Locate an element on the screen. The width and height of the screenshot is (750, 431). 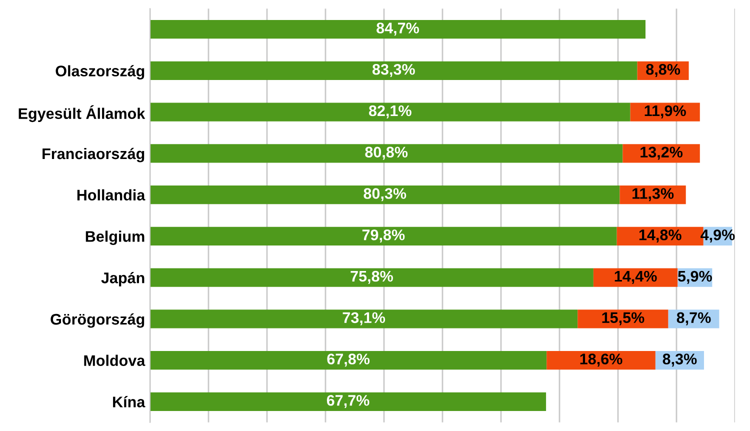
data-label: 79,8% is located at coordinates (383, 236).